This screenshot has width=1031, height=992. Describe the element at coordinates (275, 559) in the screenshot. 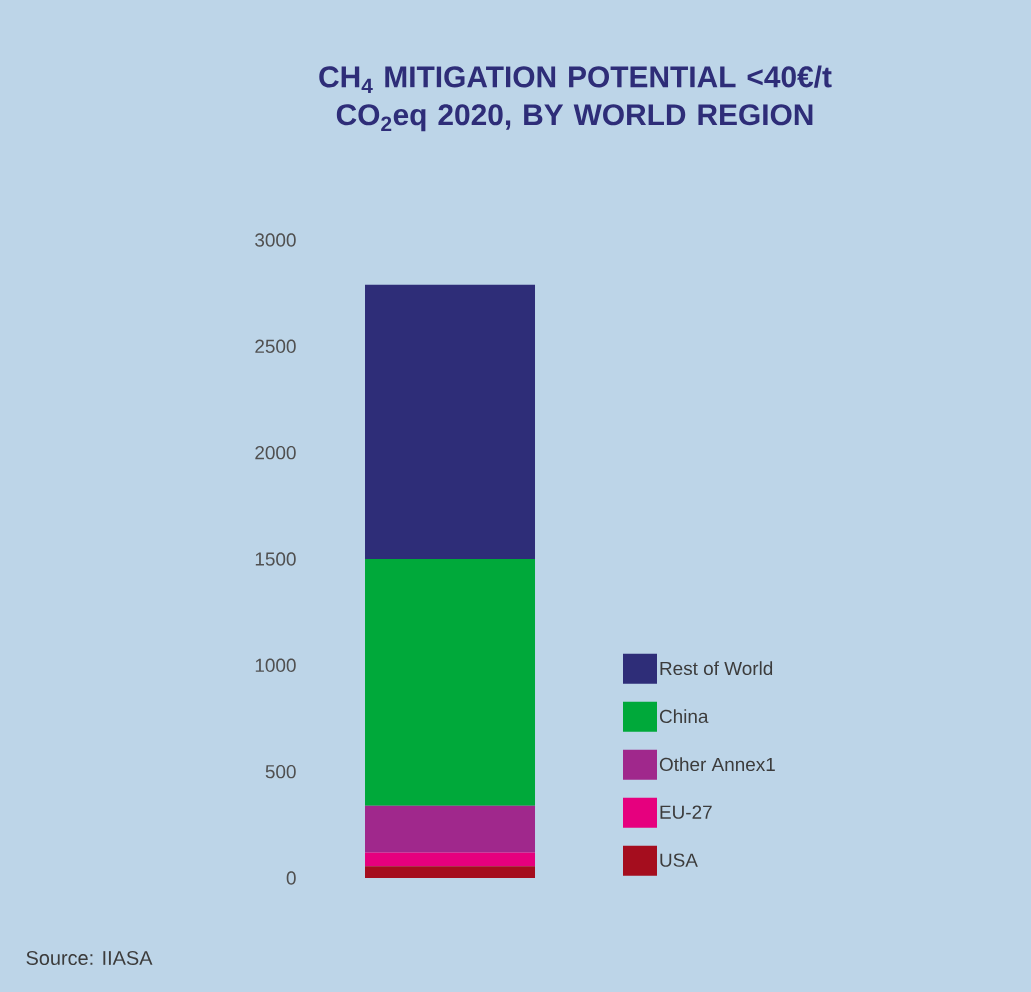

I see `y-tick-label: 1500` at that location.